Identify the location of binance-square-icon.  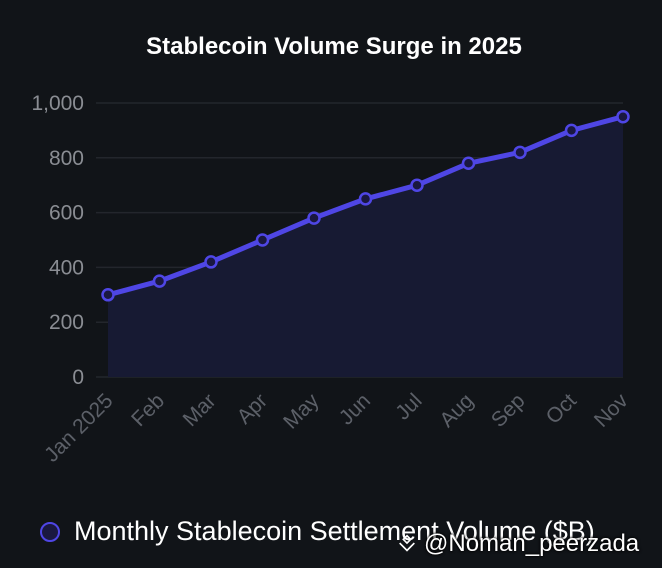
(407, 543).